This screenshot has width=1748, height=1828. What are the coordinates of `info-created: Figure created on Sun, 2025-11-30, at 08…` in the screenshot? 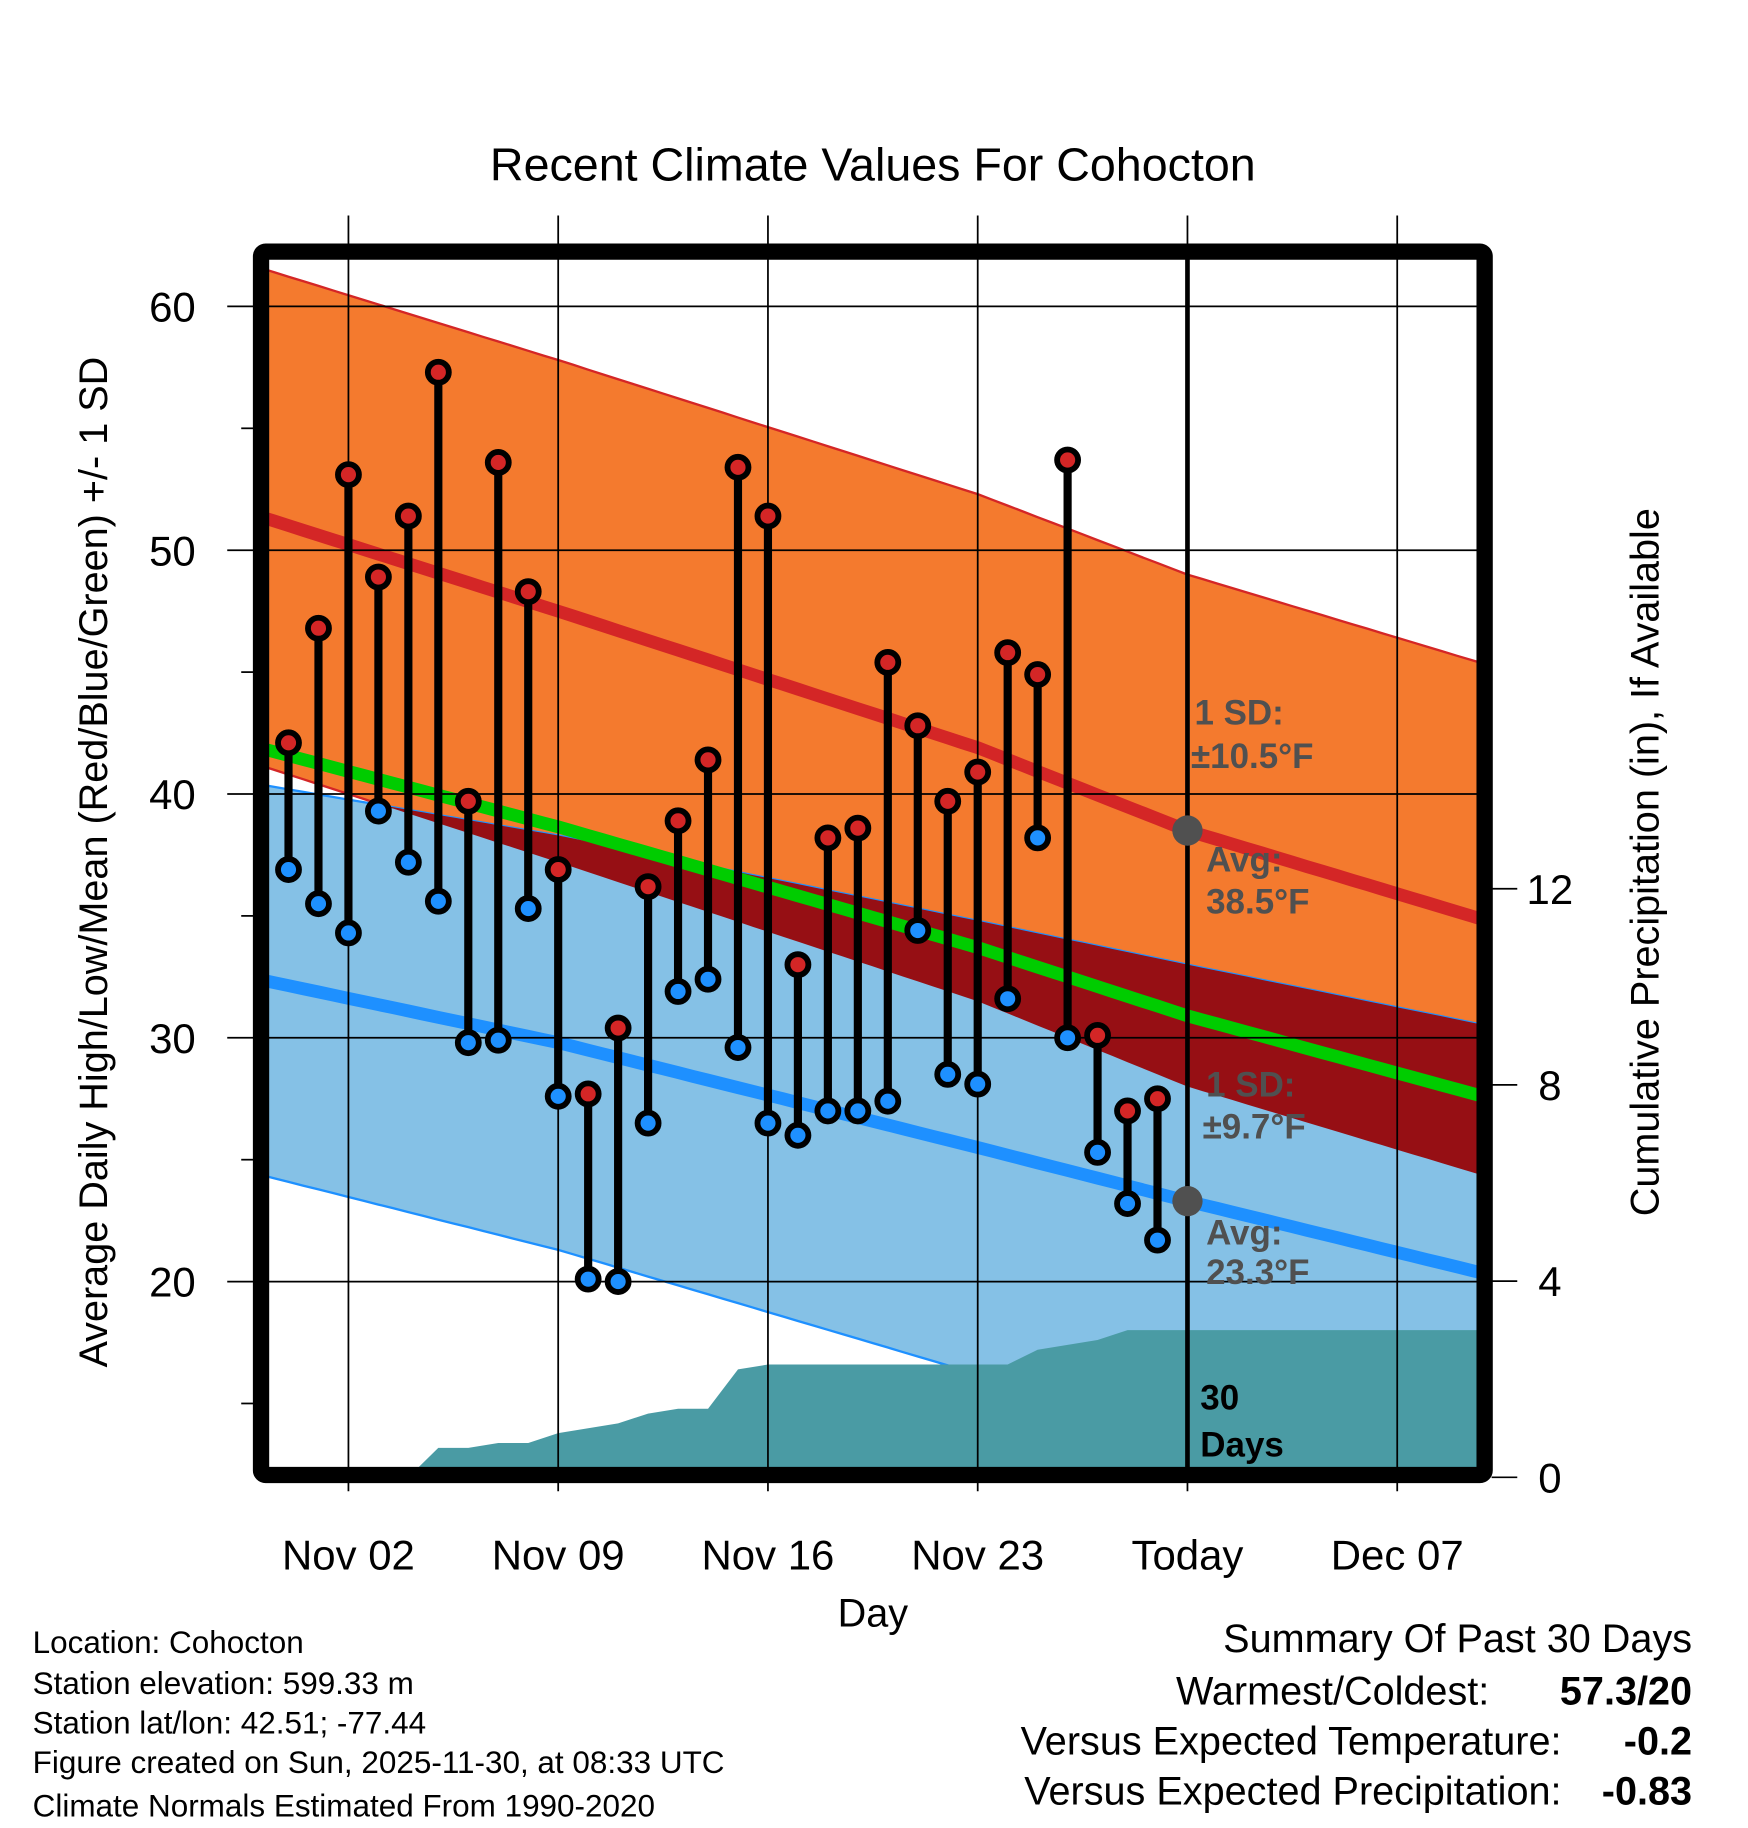 It's located at (379, 1762).